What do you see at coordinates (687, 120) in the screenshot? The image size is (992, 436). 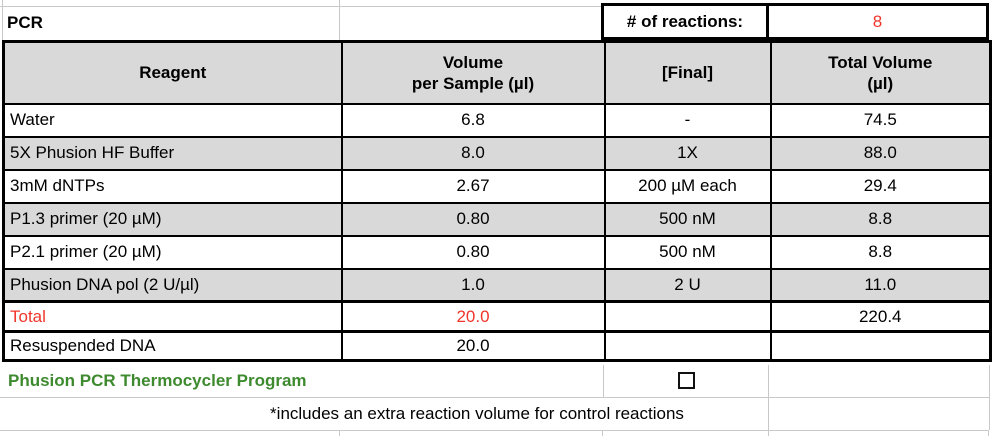 I see `final-cell: -` at bounding box center [687, 120].